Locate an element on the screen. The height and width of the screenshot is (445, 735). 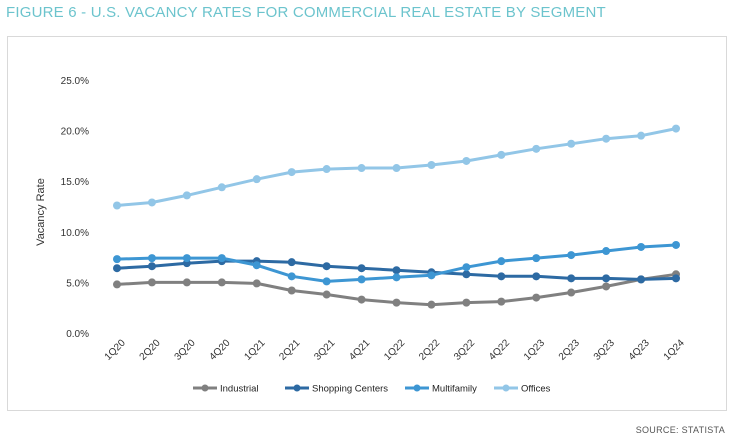
x-tick-label: 4Q23 is located at coordinates (639, 349).